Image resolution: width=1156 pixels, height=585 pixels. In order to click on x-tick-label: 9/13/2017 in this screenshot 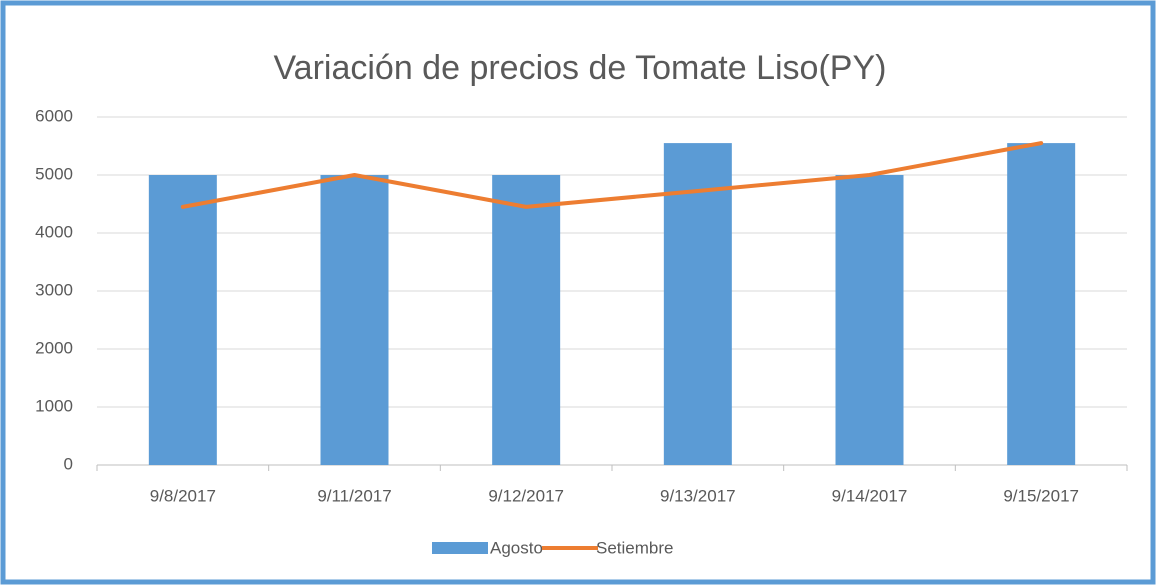, I will do `click(698, 495)`.